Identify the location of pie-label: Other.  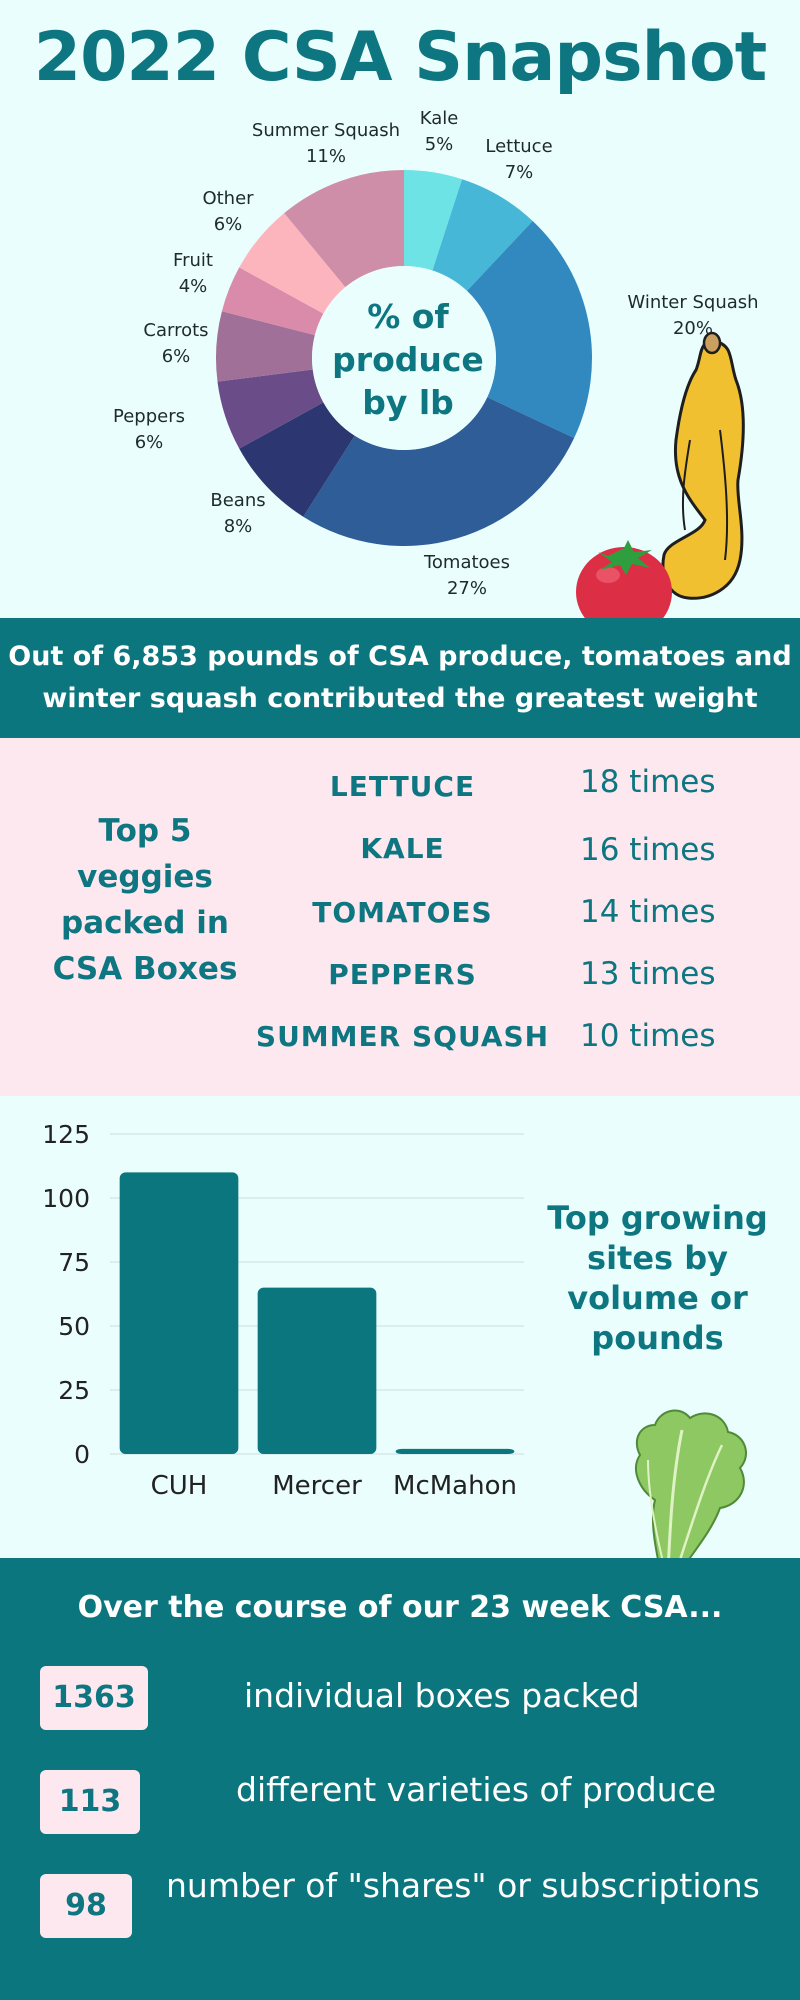
(228, 198).